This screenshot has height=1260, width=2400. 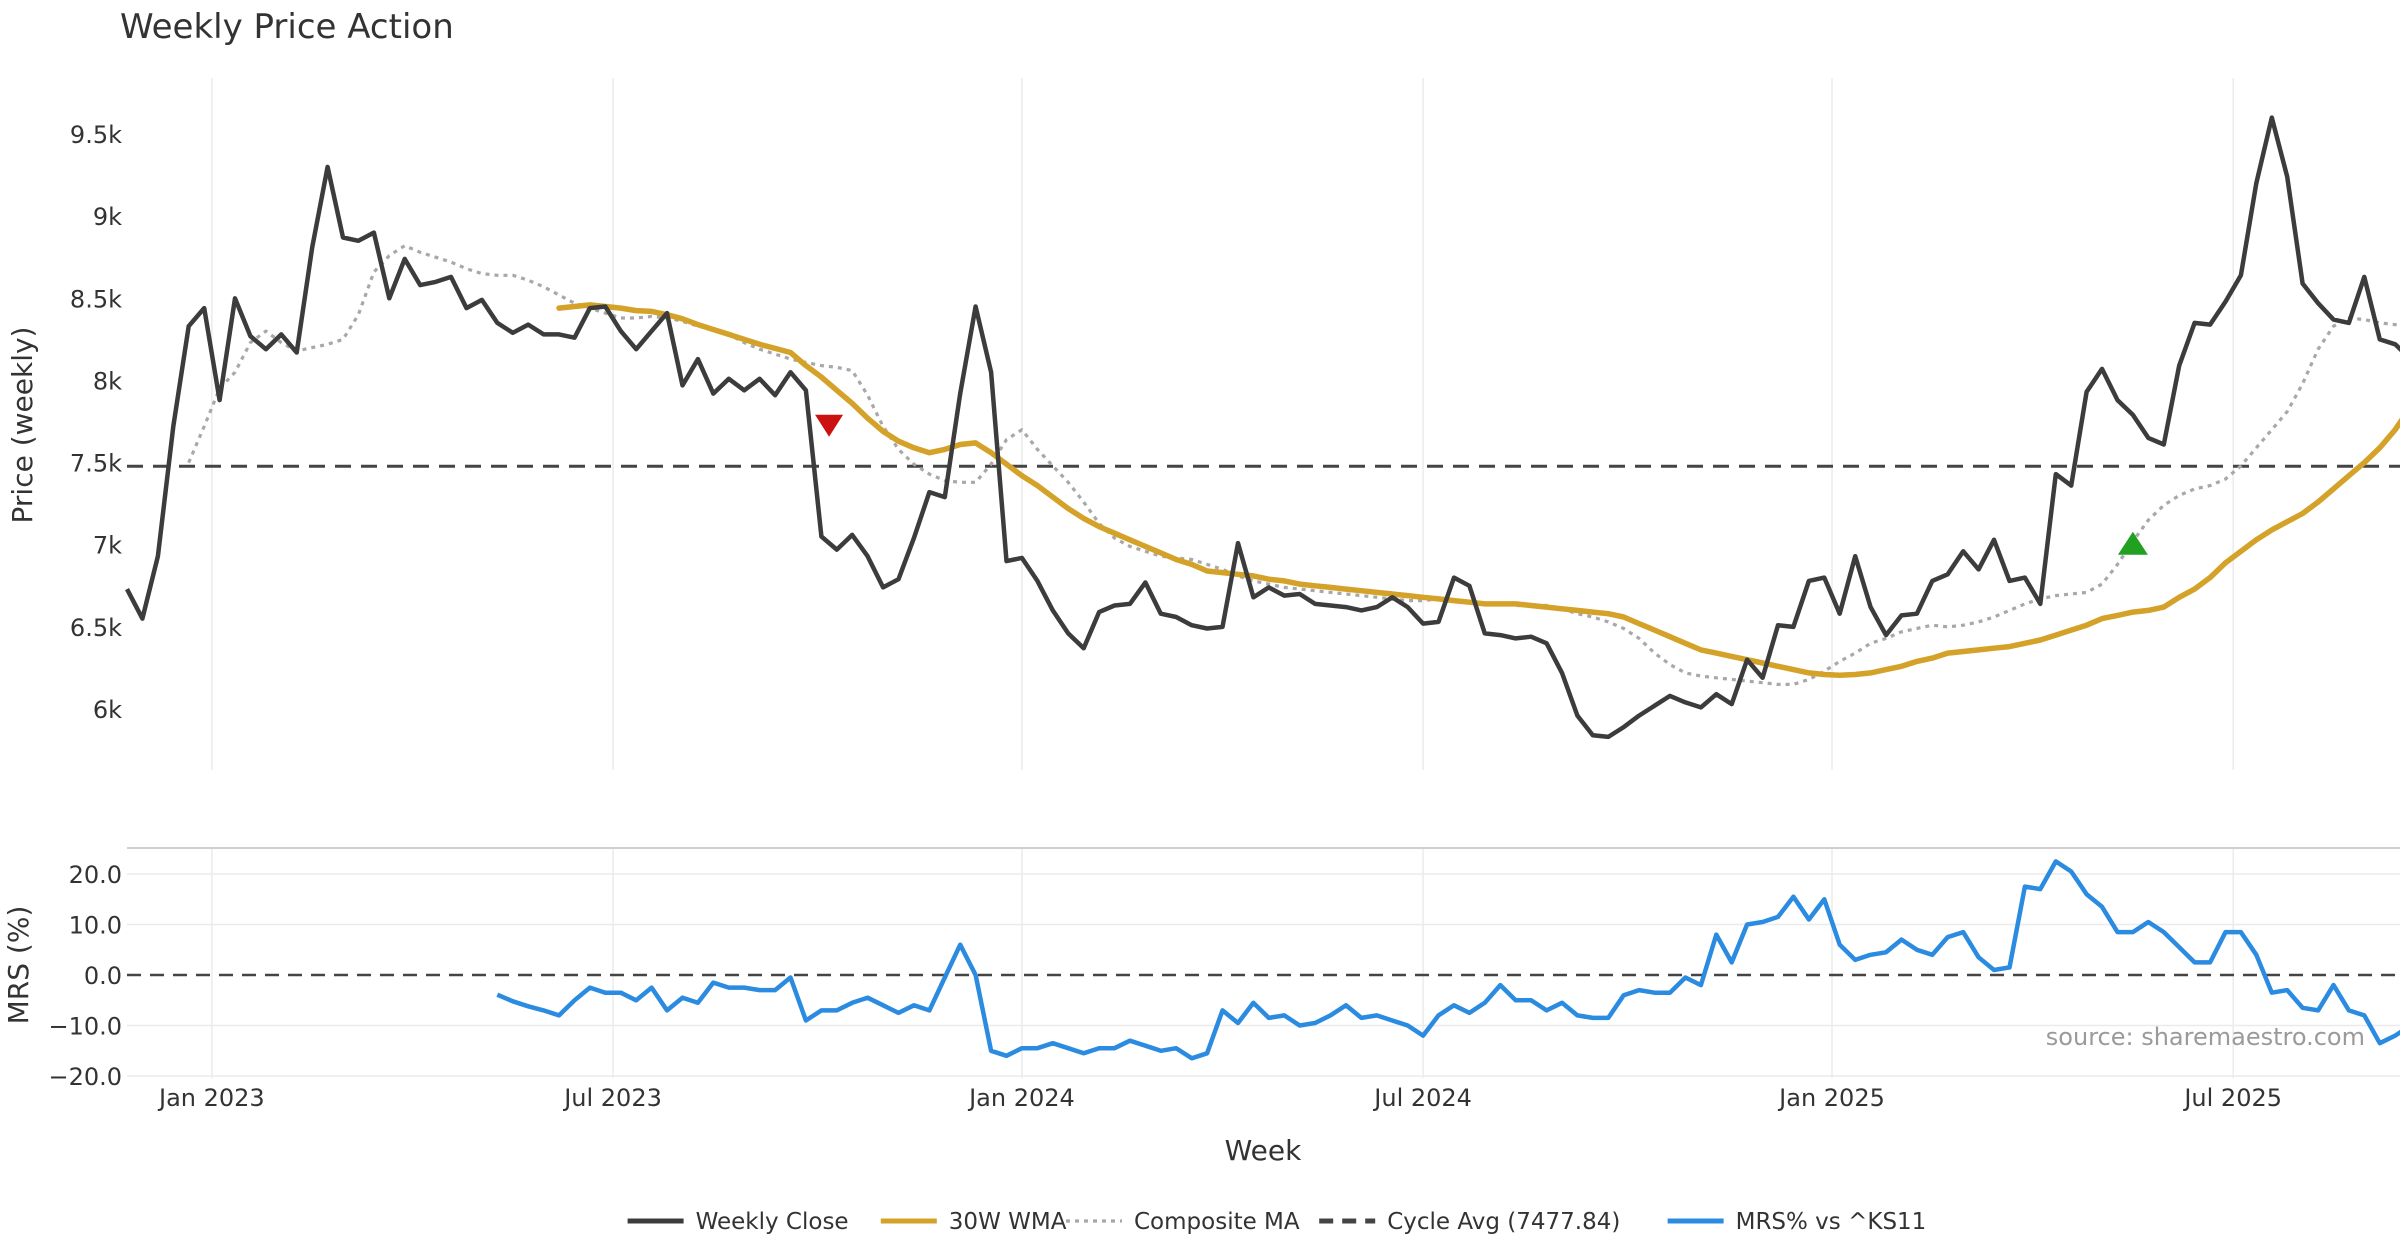 What do you see at coordinates (1831, 1098) in the screenshot?
I see `x-tick-label: Jan 2025` at bounding box center [1831, 1098].